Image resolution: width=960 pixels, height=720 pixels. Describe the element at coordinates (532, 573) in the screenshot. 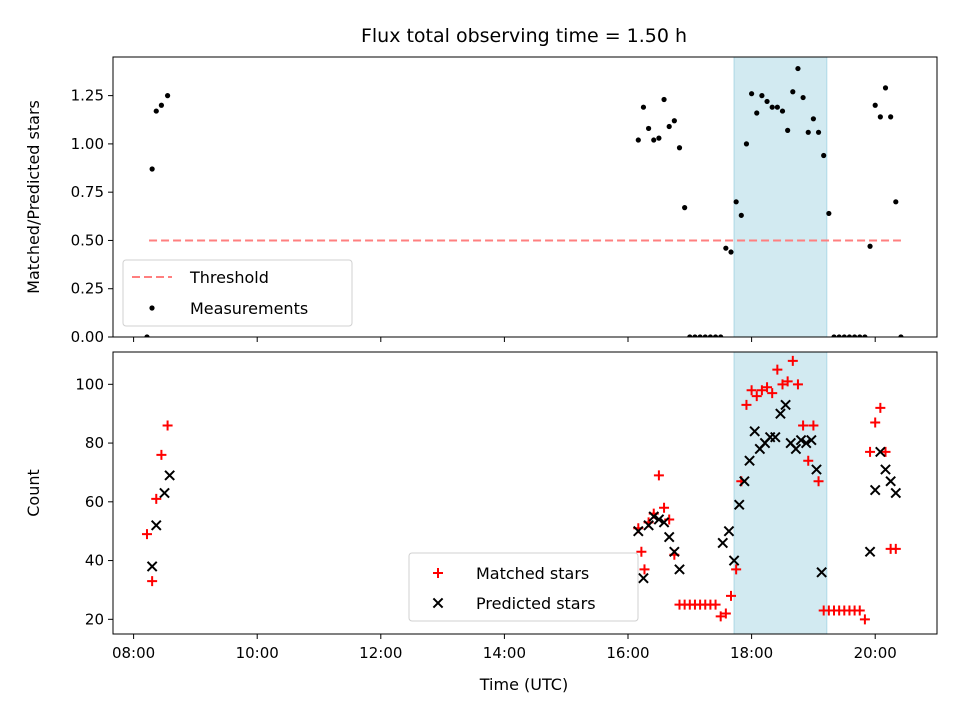

I see `legend-matched-label: Matched stars` at that location.